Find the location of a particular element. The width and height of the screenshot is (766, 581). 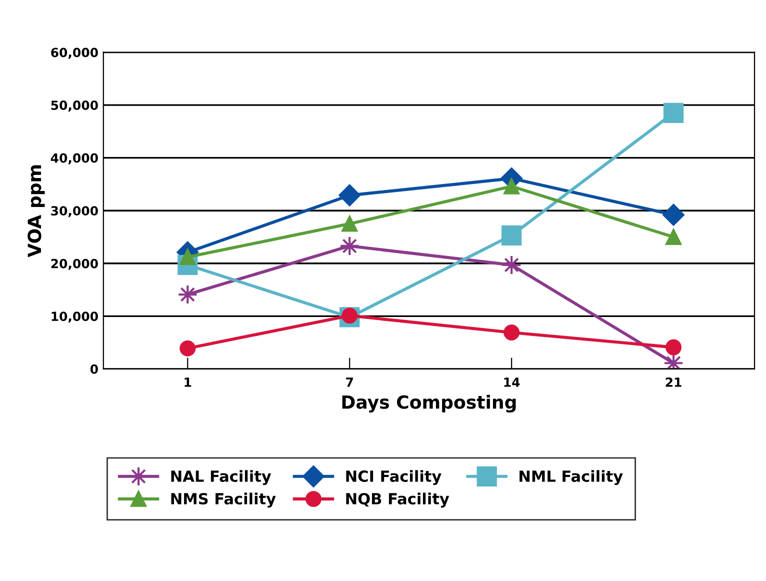

y-tick-label: 50,000 is located at coordinates (74, 106).